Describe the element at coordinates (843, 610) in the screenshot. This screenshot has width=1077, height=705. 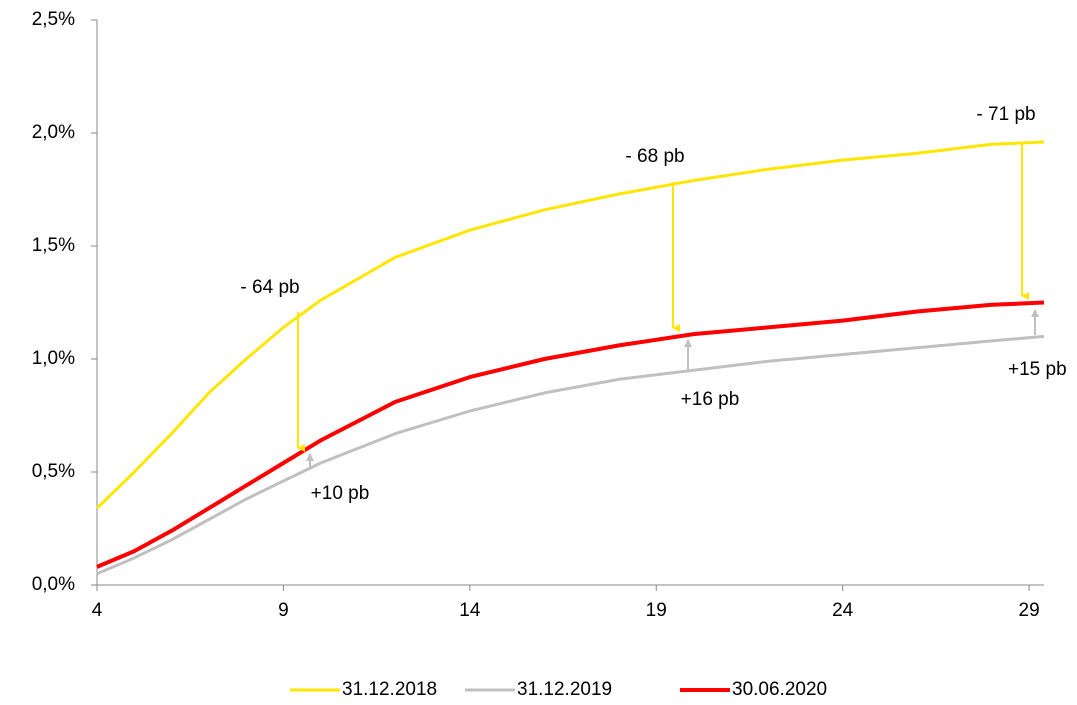
I see `x-tick-label: 24` at that location.